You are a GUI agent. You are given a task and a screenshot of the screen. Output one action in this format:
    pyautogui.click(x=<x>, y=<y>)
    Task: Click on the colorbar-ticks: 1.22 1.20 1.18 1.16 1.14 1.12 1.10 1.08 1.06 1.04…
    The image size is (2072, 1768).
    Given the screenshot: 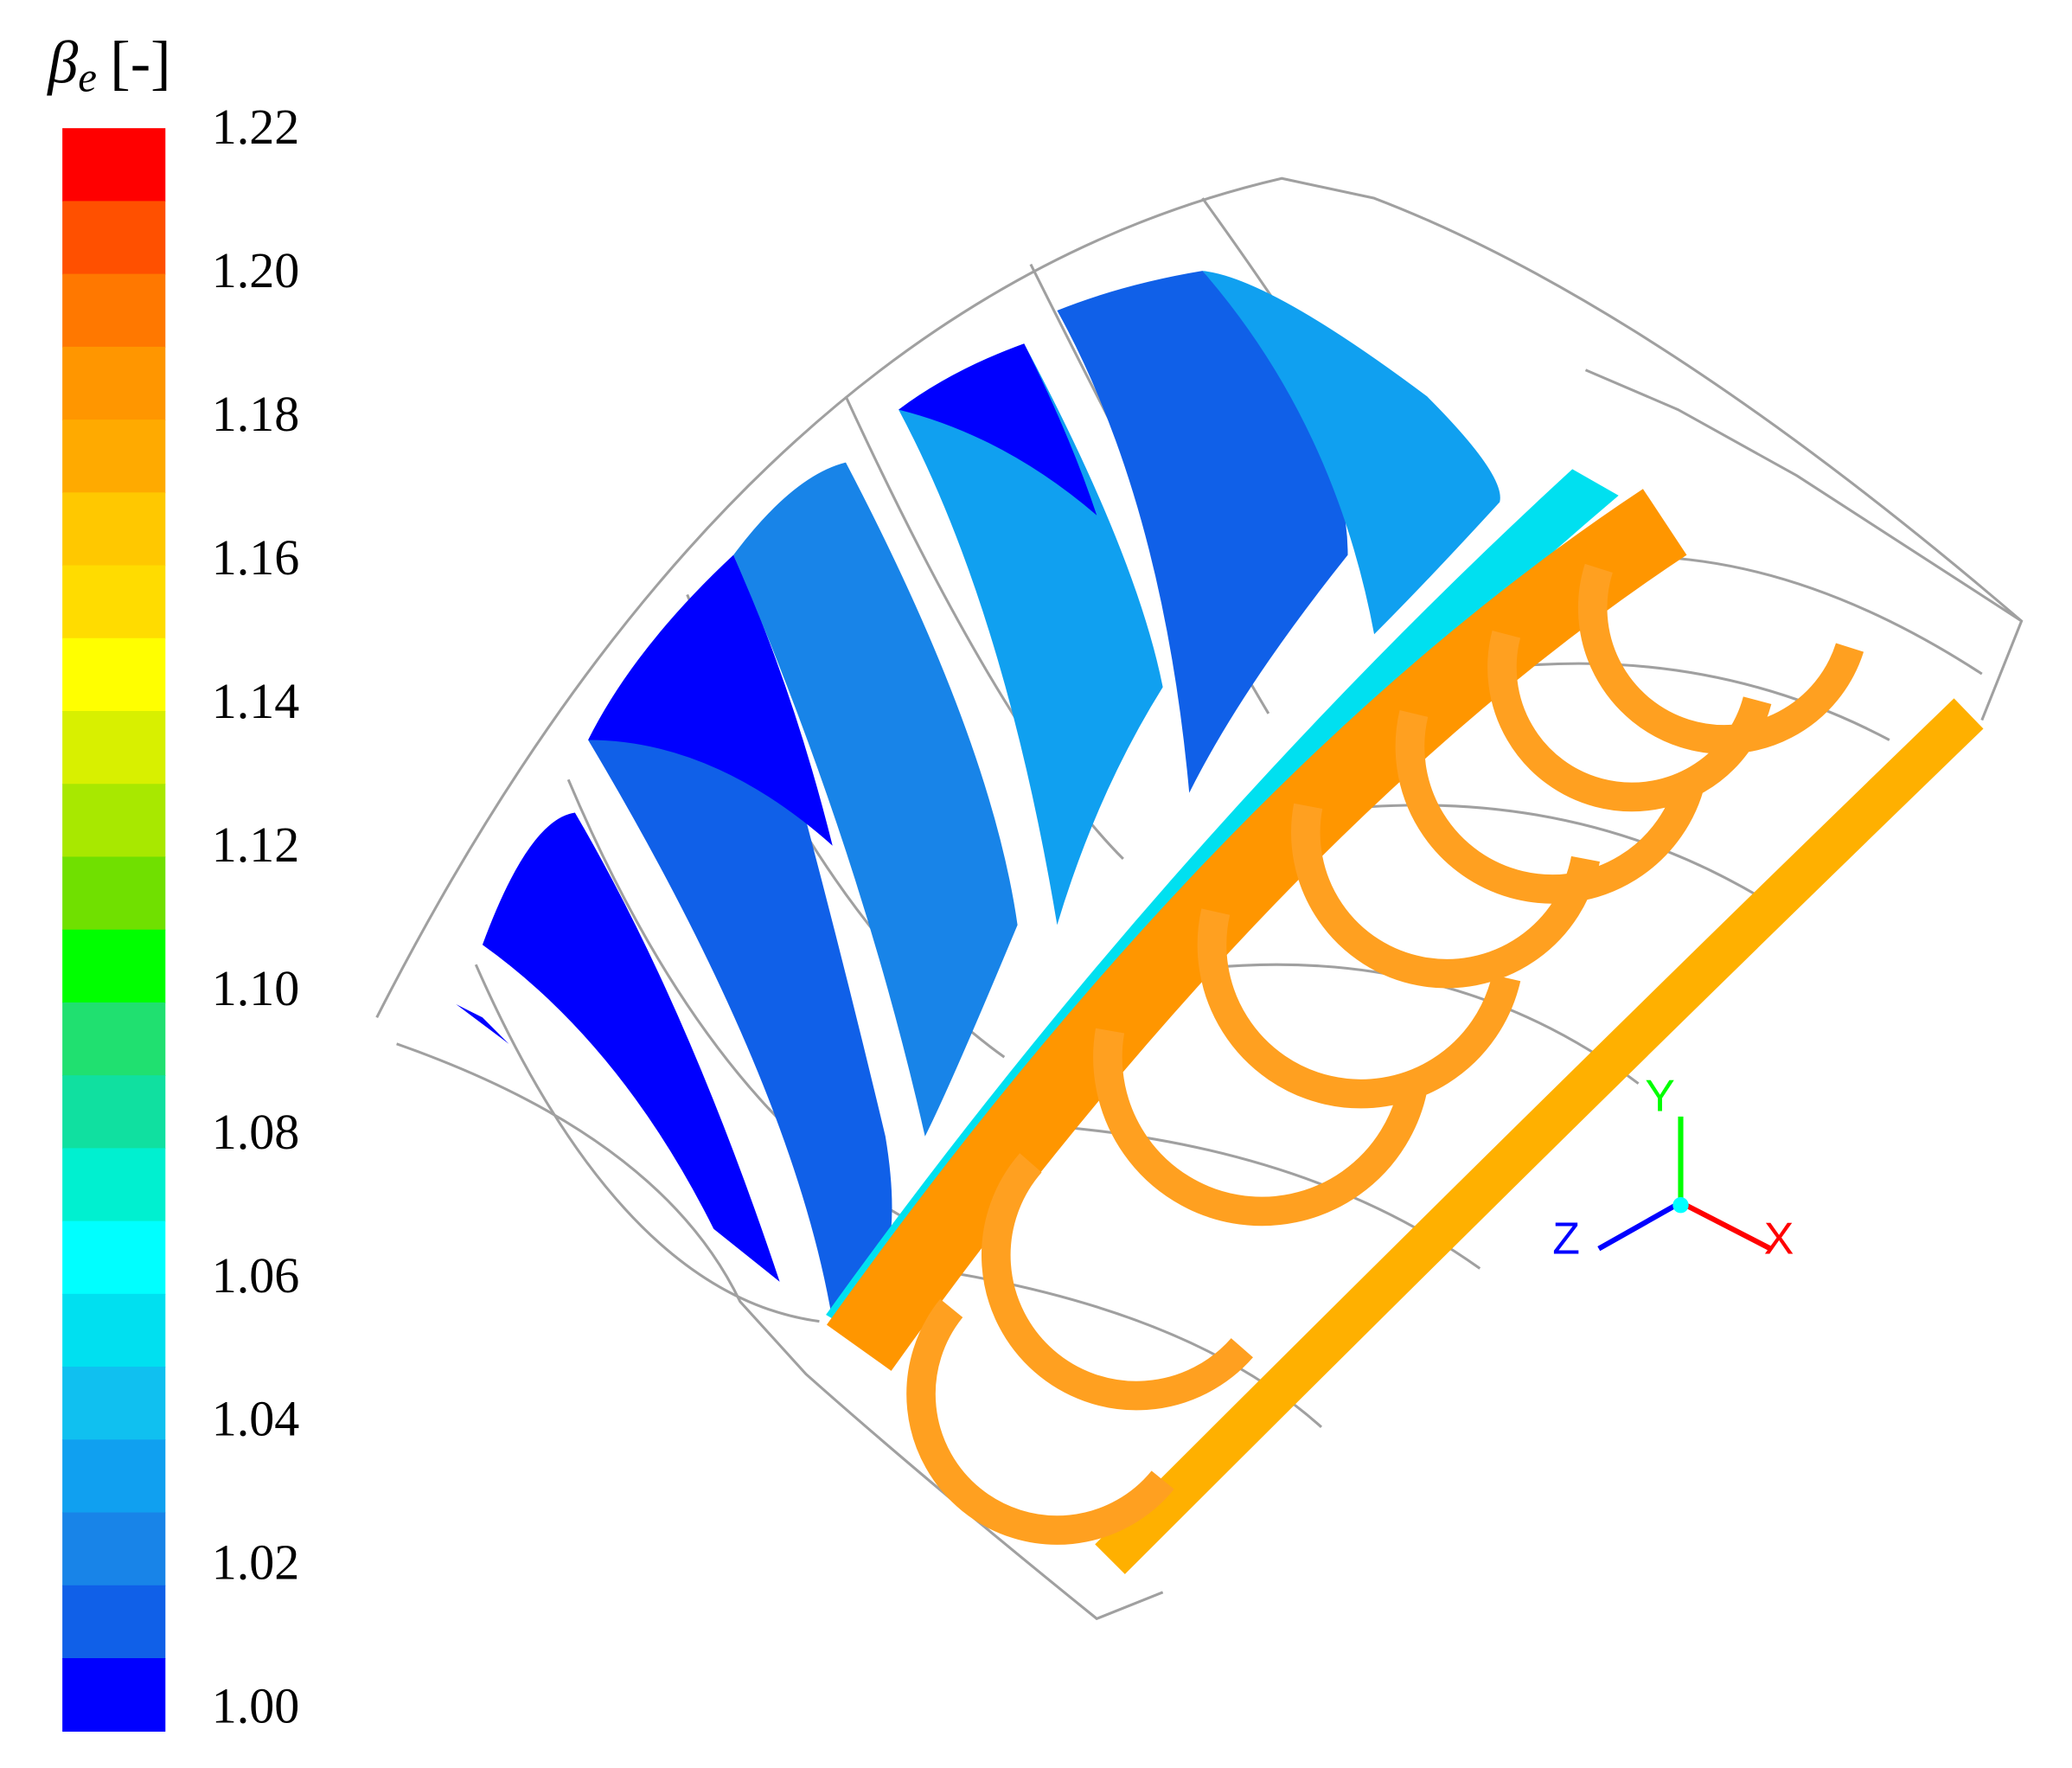 What is the action you would take?
    pyautogui.click(x=256, y=916)
    